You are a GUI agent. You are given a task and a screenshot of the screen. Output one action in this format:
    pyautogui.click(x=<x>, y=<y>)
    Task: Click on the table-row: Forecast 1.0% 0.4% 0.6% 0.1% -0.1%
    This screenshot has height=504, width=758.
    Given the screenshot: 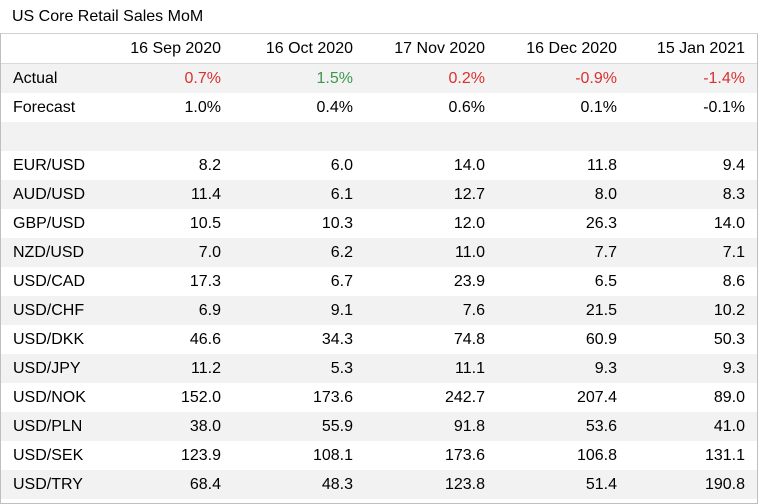 What is the action you would take?
    pyautogui.click(x=379, y=107)
    